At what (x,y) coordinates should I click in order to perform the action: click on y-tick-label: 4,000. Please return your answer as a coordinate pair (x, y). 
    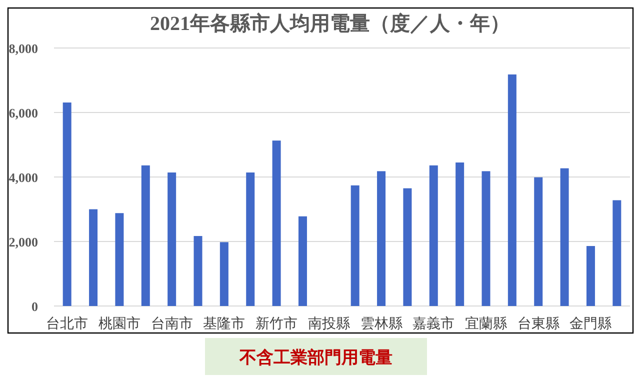
    Looking at the image, I should click on (23, 177).